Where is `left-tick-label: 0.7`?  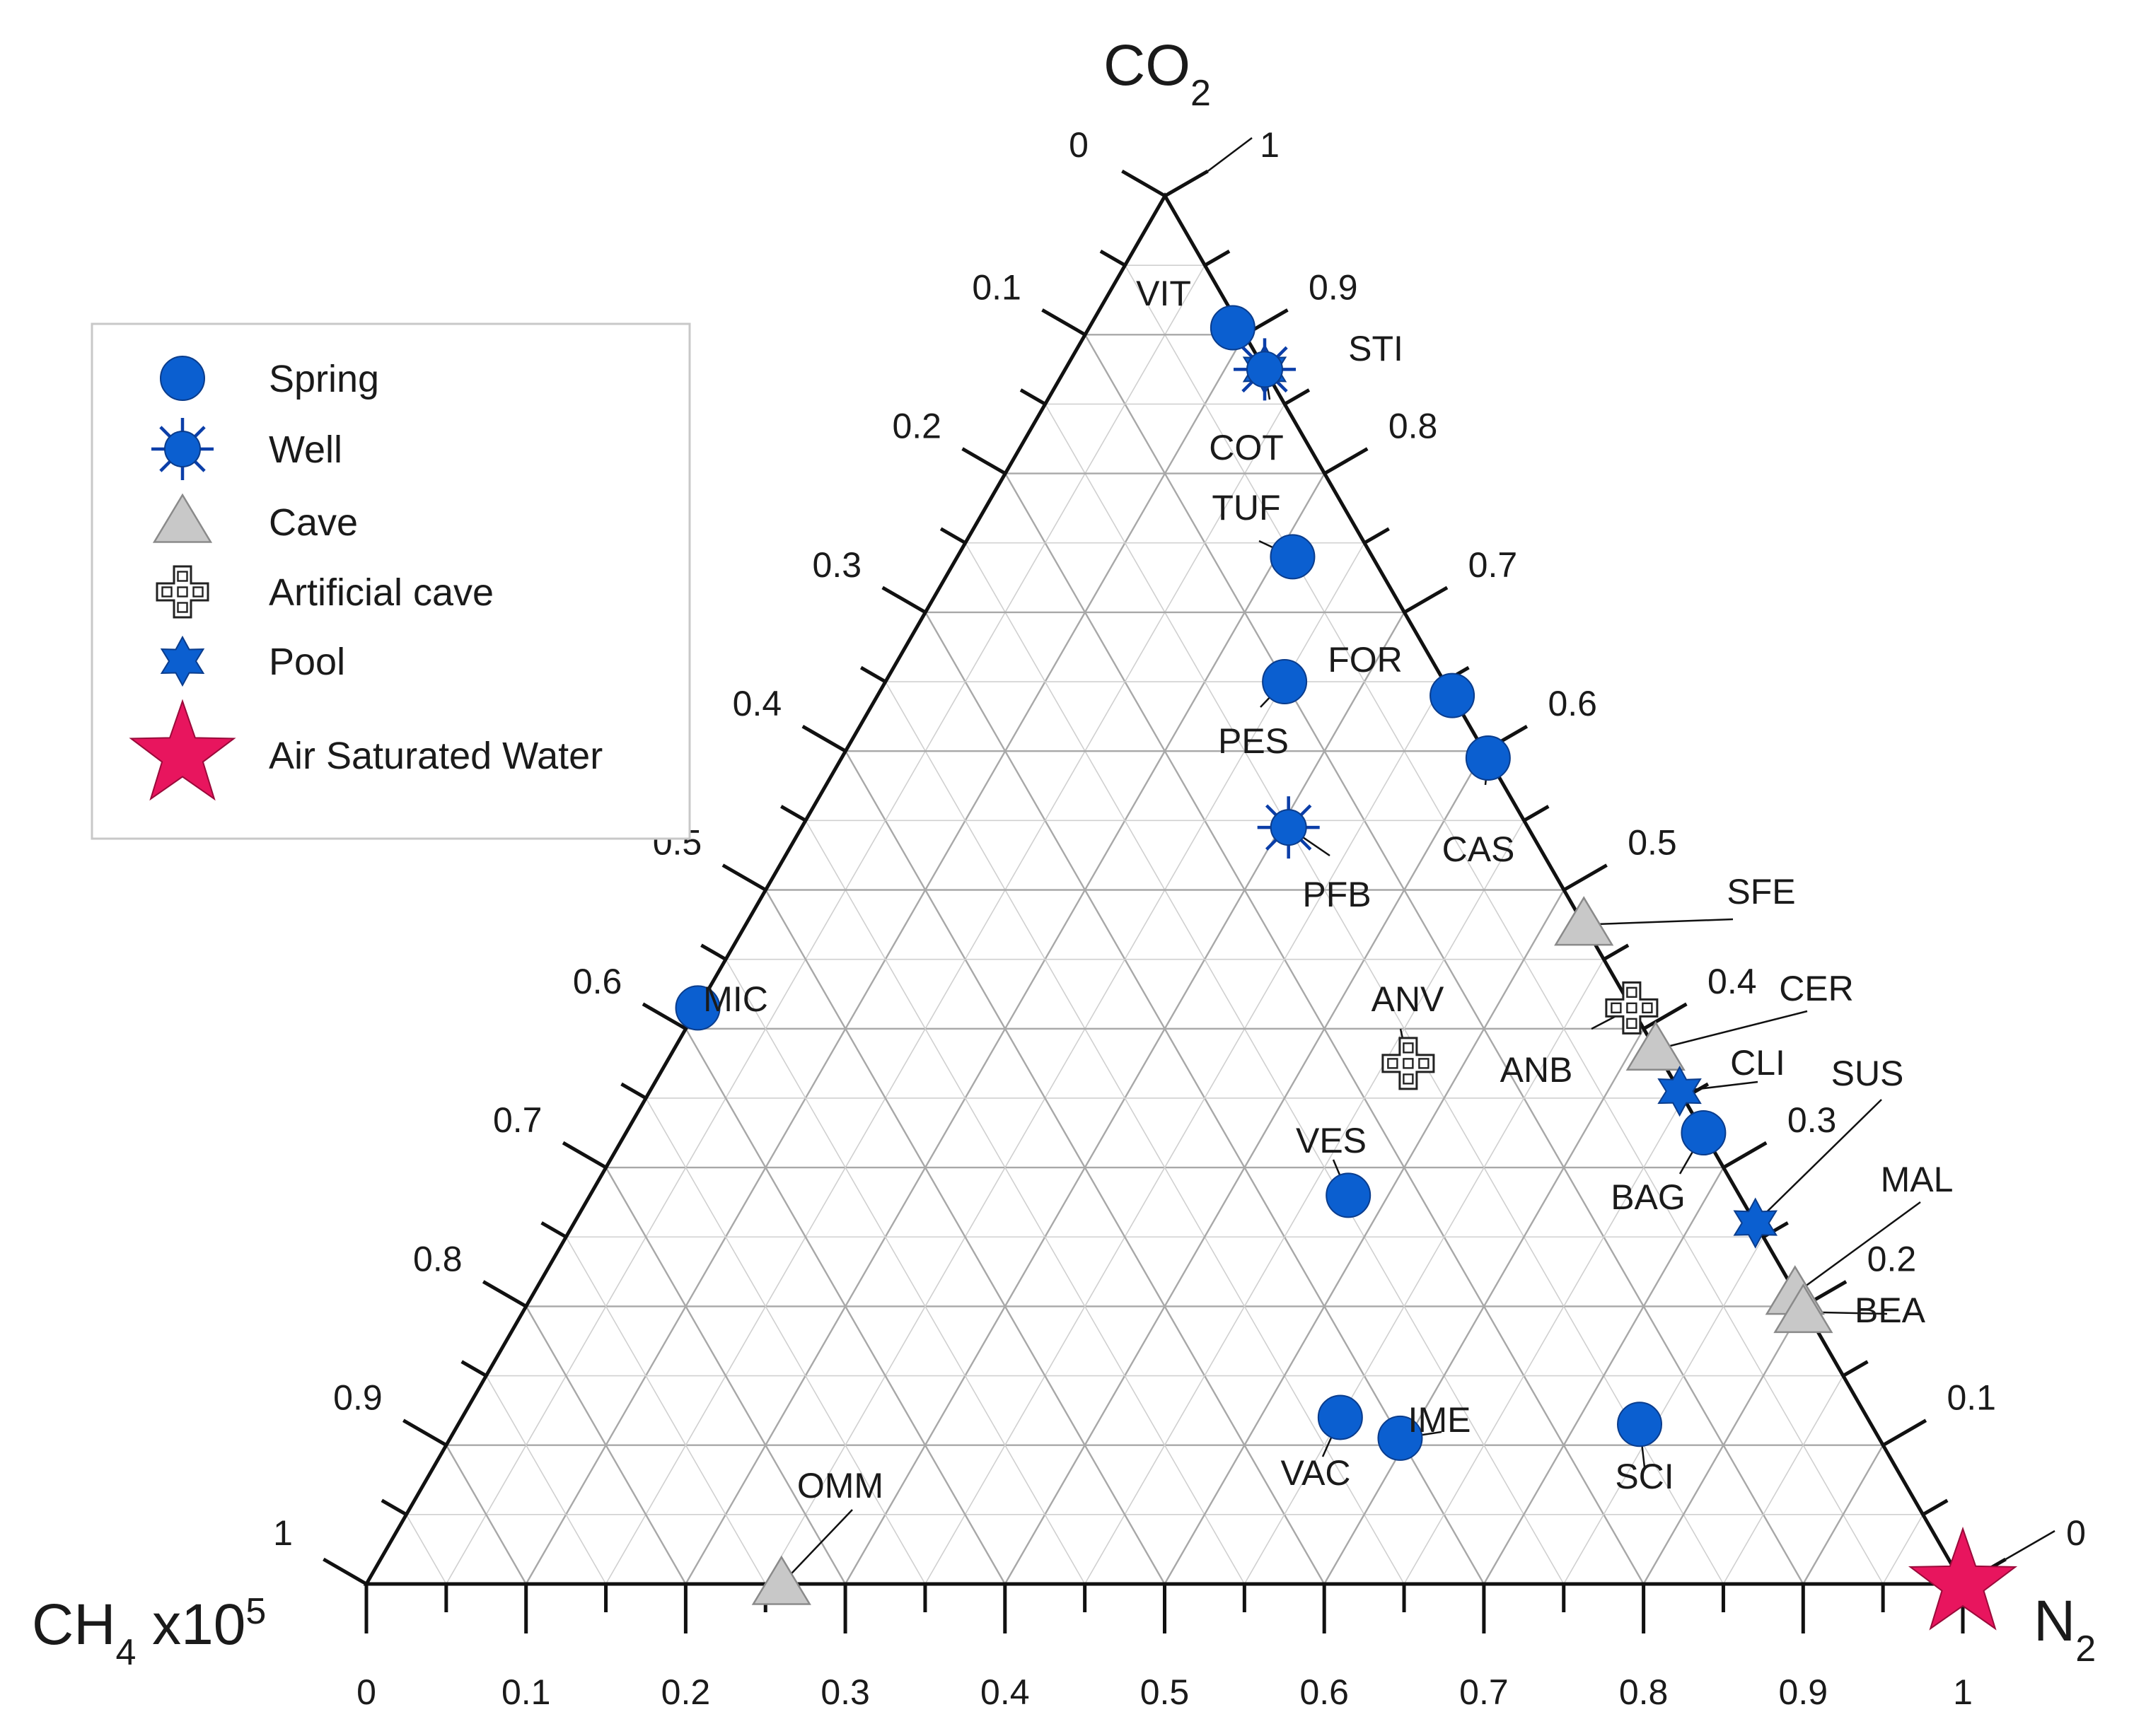 left-tick-label: 0.7 is located at coordinates (518, 1120).